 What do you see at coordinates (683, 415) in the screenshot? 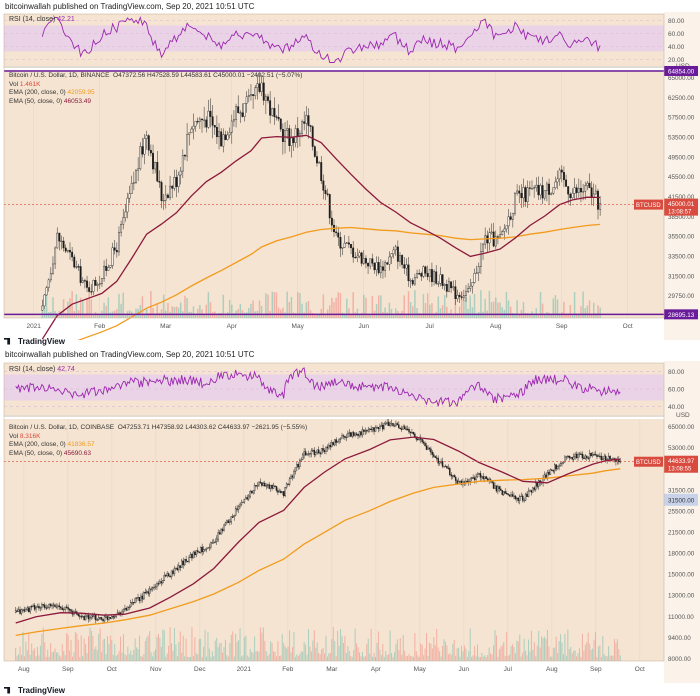
I see `currency-label: USD` at bounding box center [683, 415].